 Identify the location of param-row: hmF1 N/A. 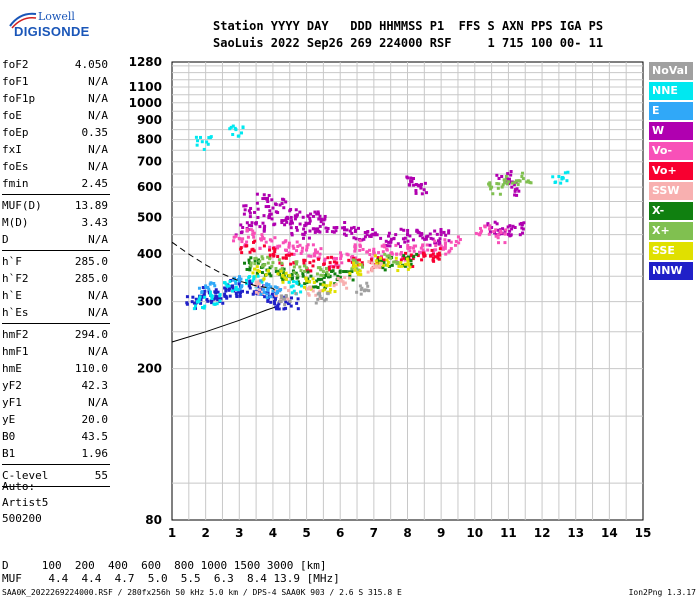
(57, 351).